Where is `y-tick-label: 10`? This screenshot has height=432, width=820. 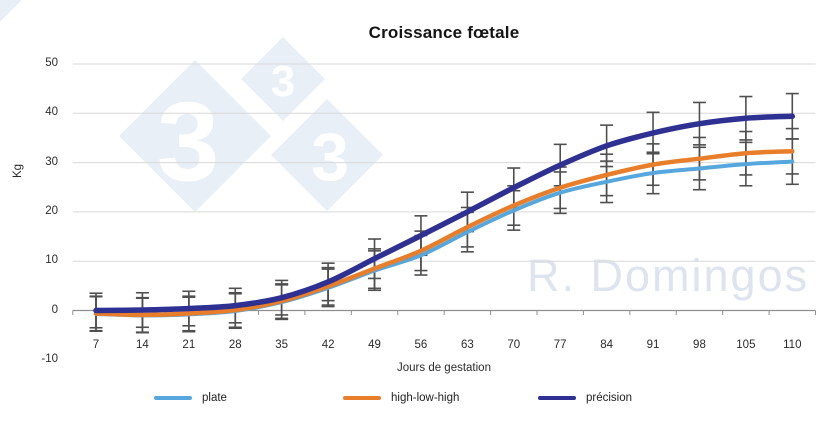
y-tick-label: 10 is located at coordinates (51, 260).